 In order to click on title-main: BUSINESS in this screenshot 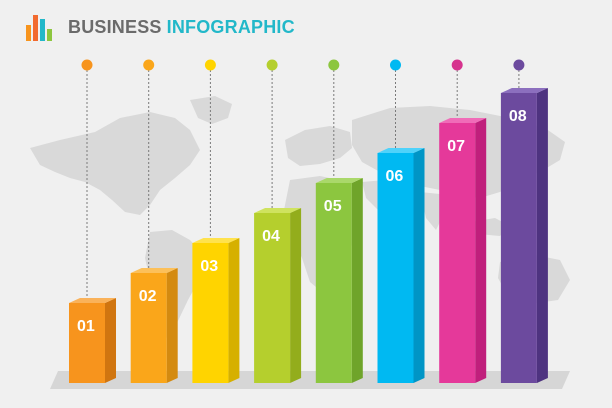, I will do `click(115, 26)`.